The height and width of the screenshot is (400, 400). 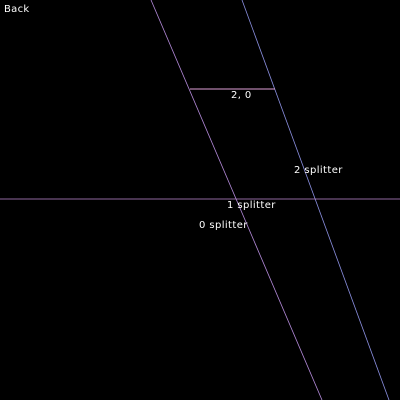 What do you see at coordinates (251, 205) in the screenshot?
I see `splitter-1-label: 1 splitter` at bounding box center [251, 205].